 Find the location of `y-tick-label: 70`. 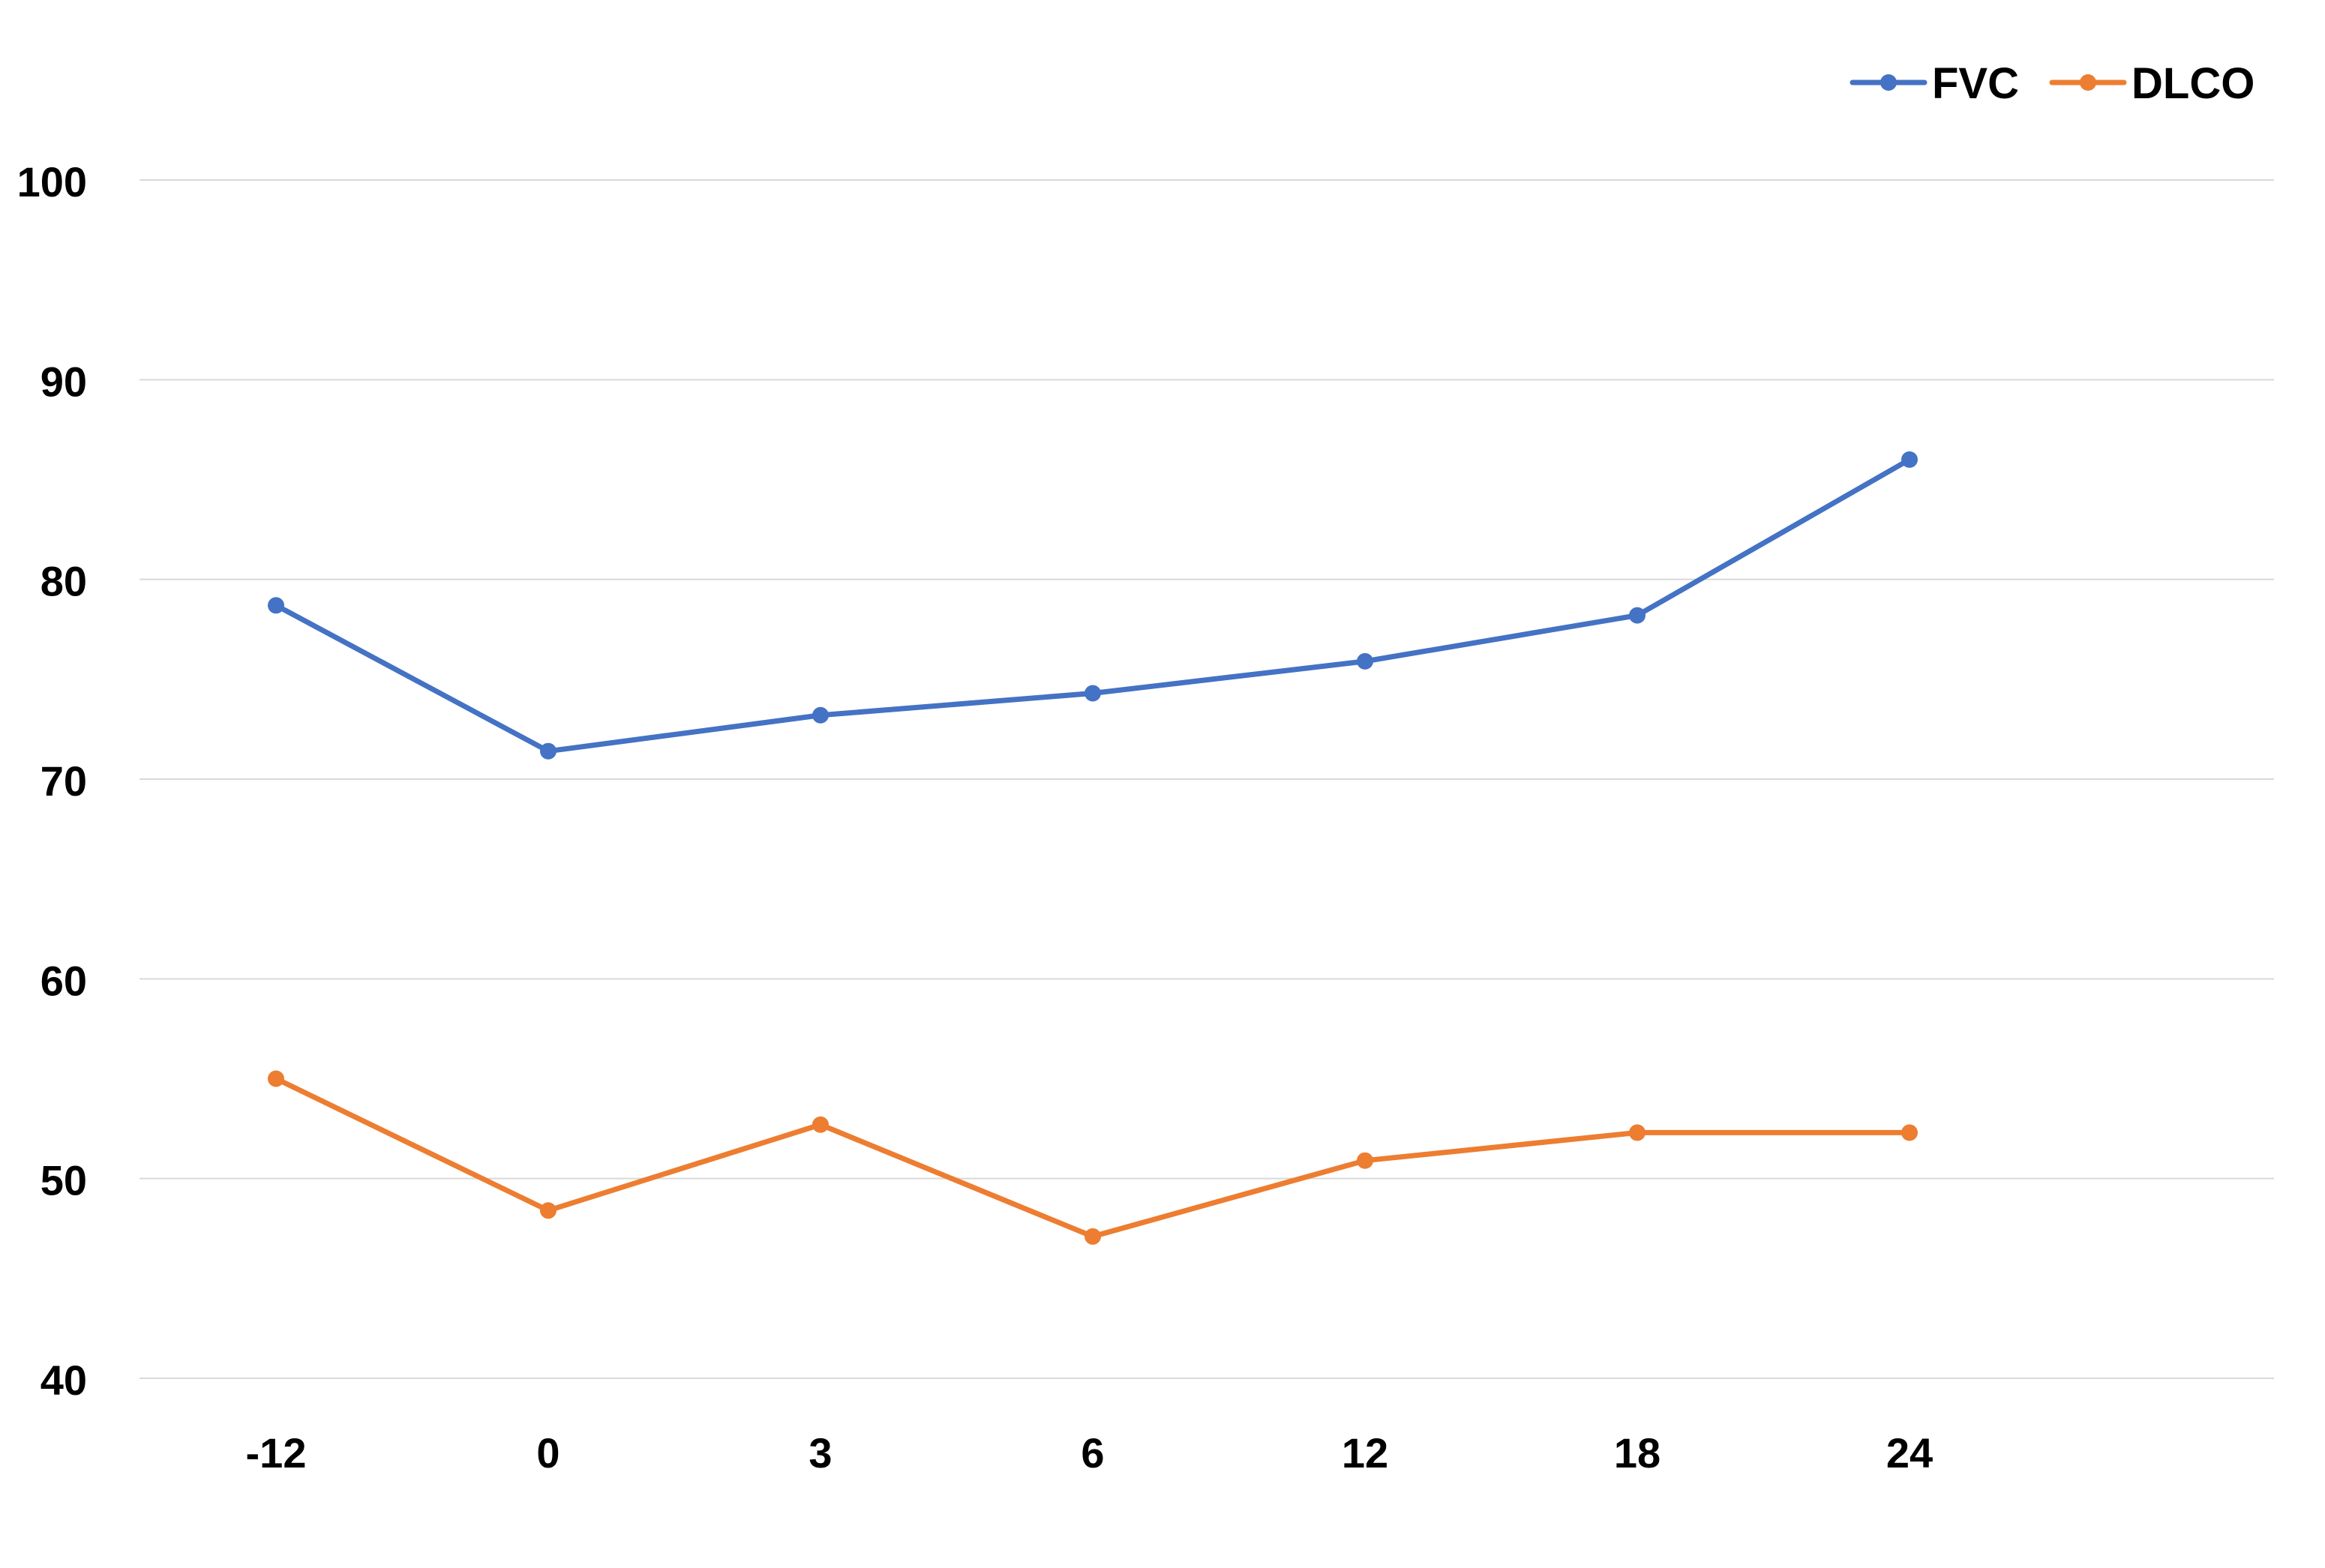

y-tick-label: 70 is located at coordinates (63, 781).